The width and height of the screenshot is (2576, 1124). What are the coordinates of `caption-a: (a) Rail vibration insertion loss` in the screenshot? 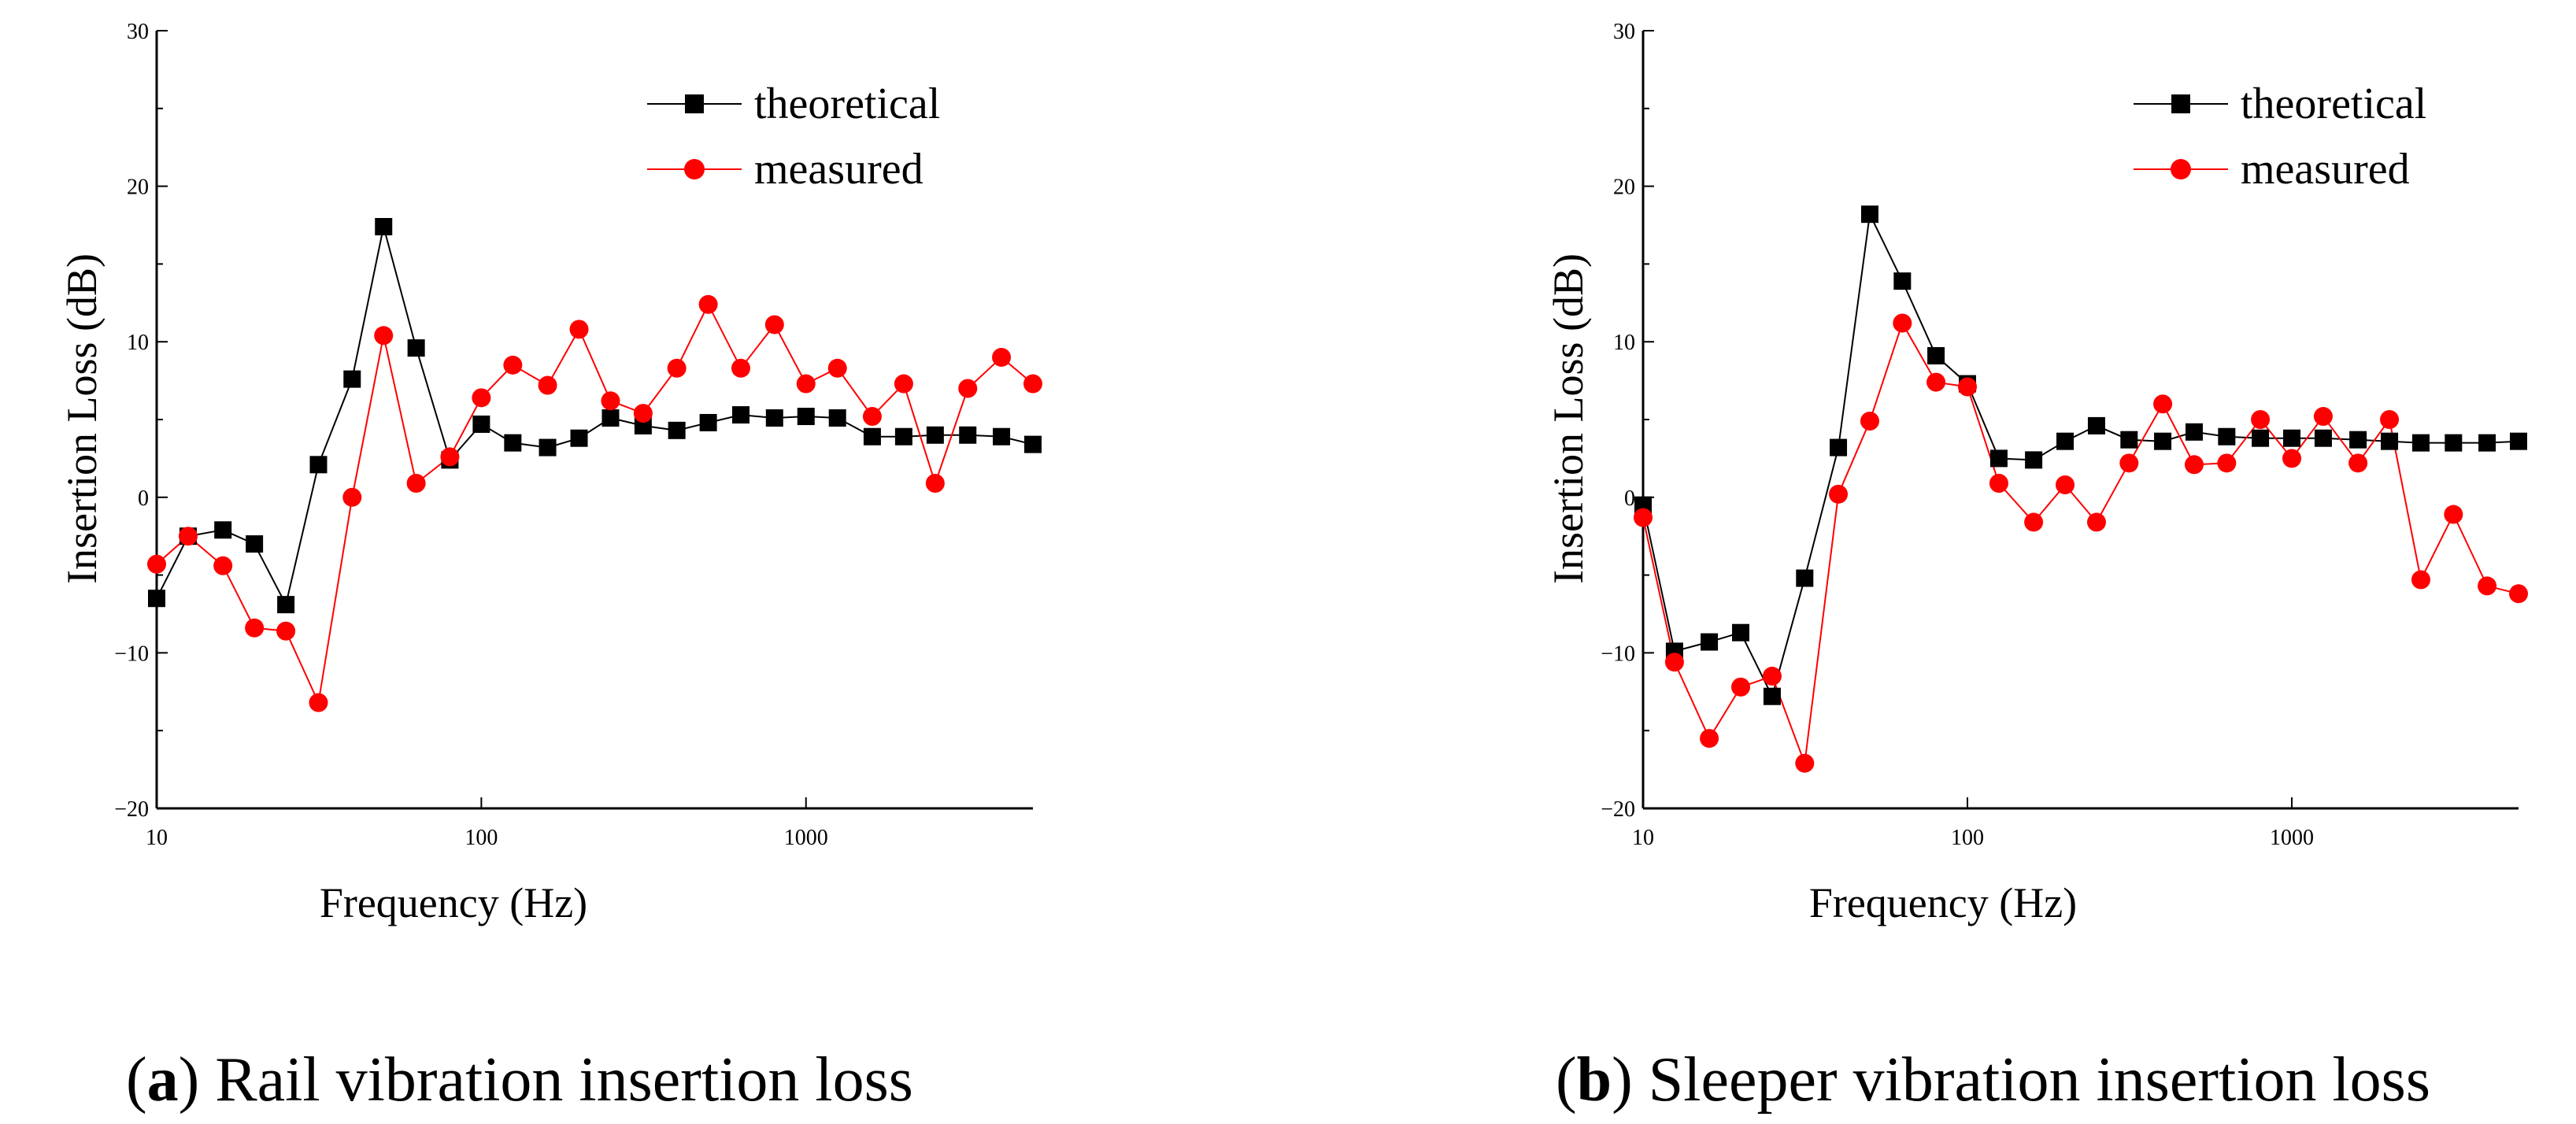 It's located at (519, 1080).